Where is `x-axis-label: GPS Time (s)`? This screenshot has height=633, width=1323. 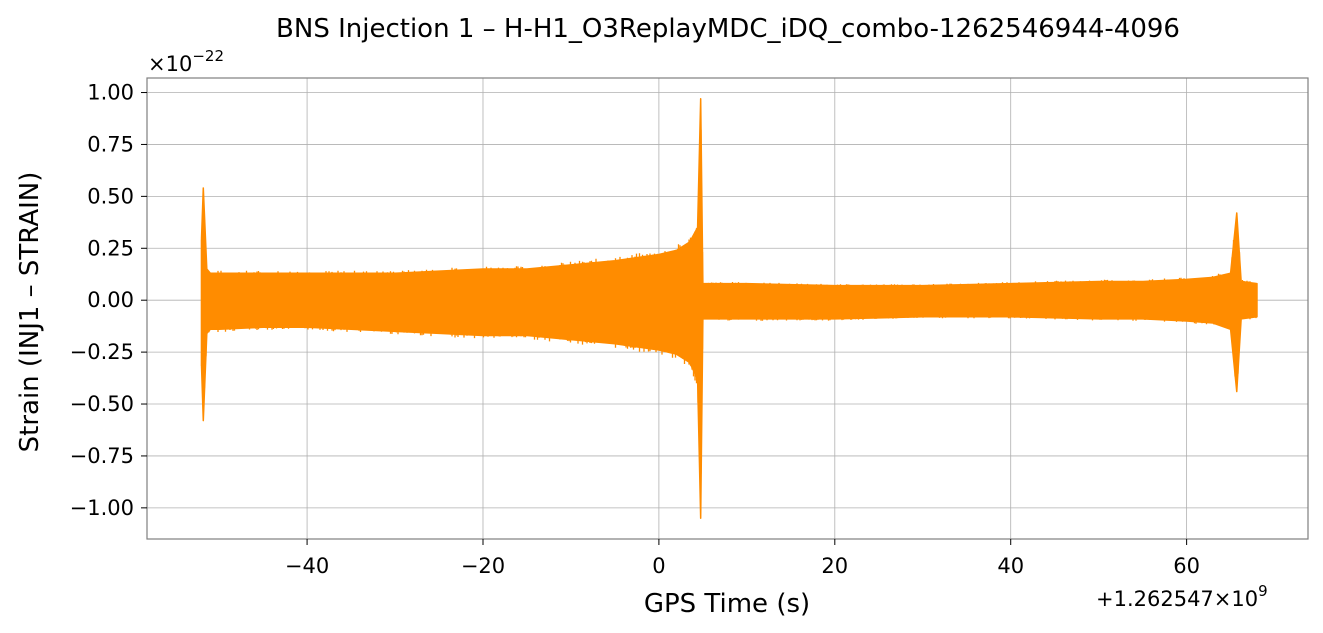
x-axis-label: GPS Time (s) is located at coordinates (727, 604).